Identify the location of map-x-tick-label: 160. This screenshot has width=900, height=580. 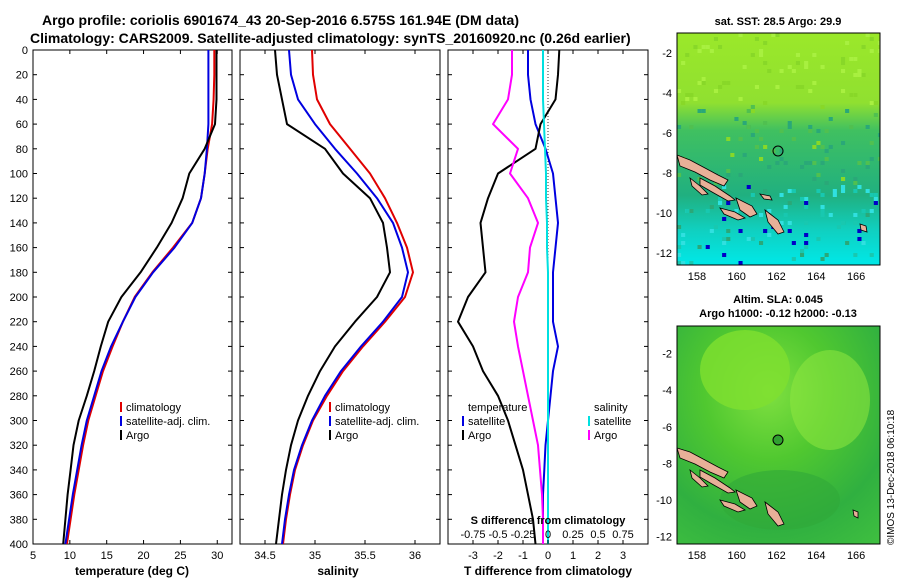
(737, 556).